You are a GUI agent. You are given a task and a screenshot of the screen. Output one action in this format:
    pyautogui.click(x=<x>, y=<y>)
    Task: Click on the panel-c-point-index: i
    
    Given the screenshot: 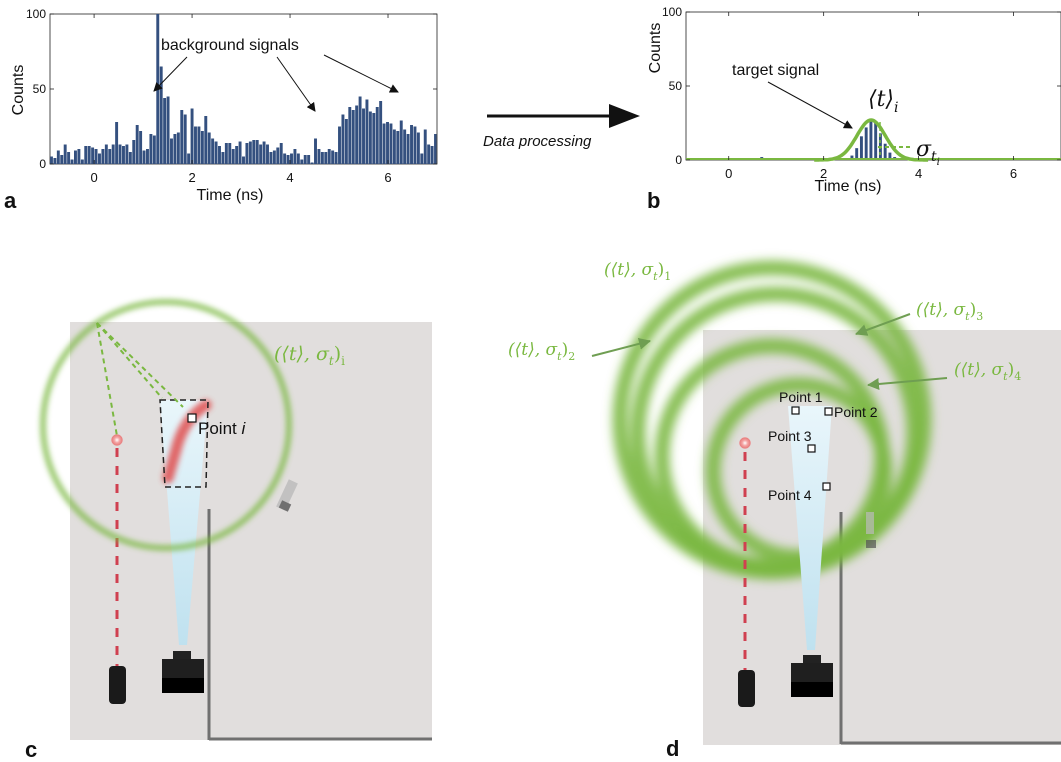 What is the action you would take?
    pyautogui.click(x=243, y=428)
    